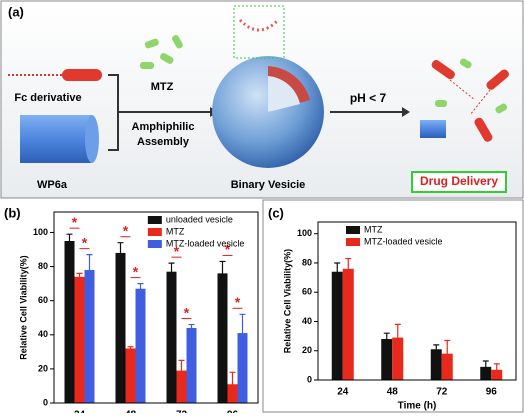 The width and height of the screenshot is (524, 418). I want to click on assembly-label: Assembly, so click(163, 142).